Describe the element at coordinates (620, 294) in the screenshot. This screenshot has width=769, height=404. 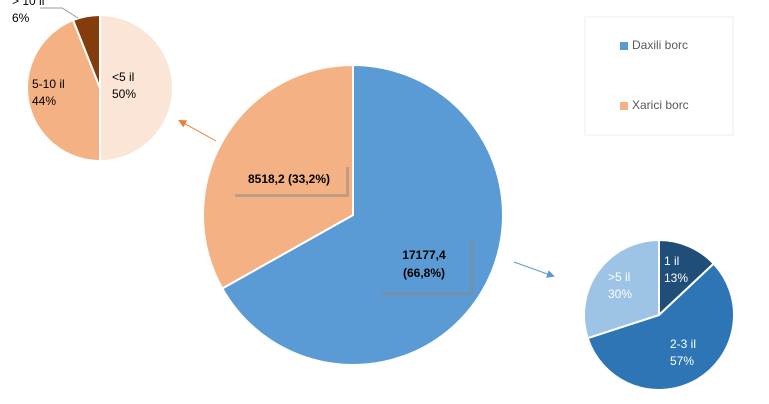
I see `data-label: 30%` at that location.